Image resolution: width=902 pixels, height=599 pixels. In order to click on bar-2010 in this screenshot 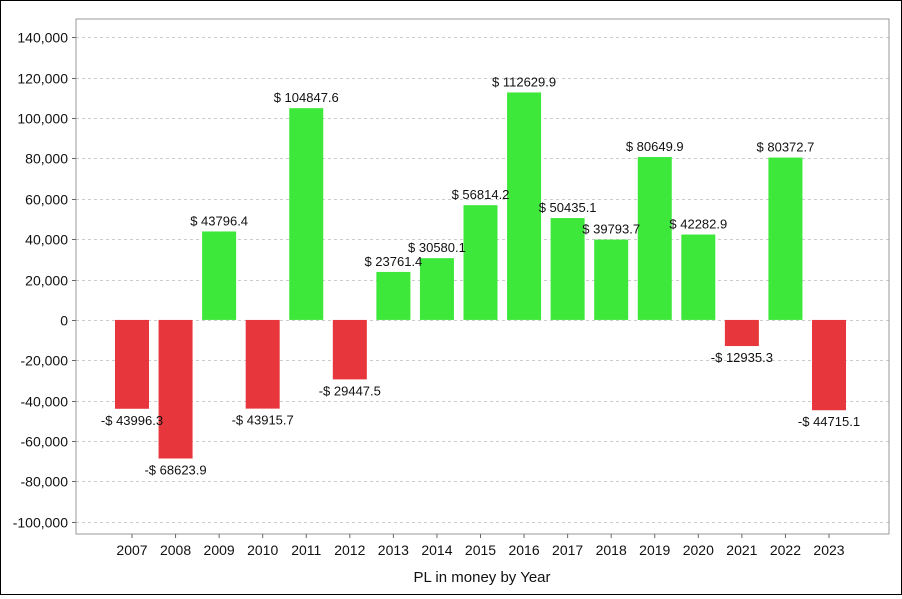, I will do `click(262, 364)`.